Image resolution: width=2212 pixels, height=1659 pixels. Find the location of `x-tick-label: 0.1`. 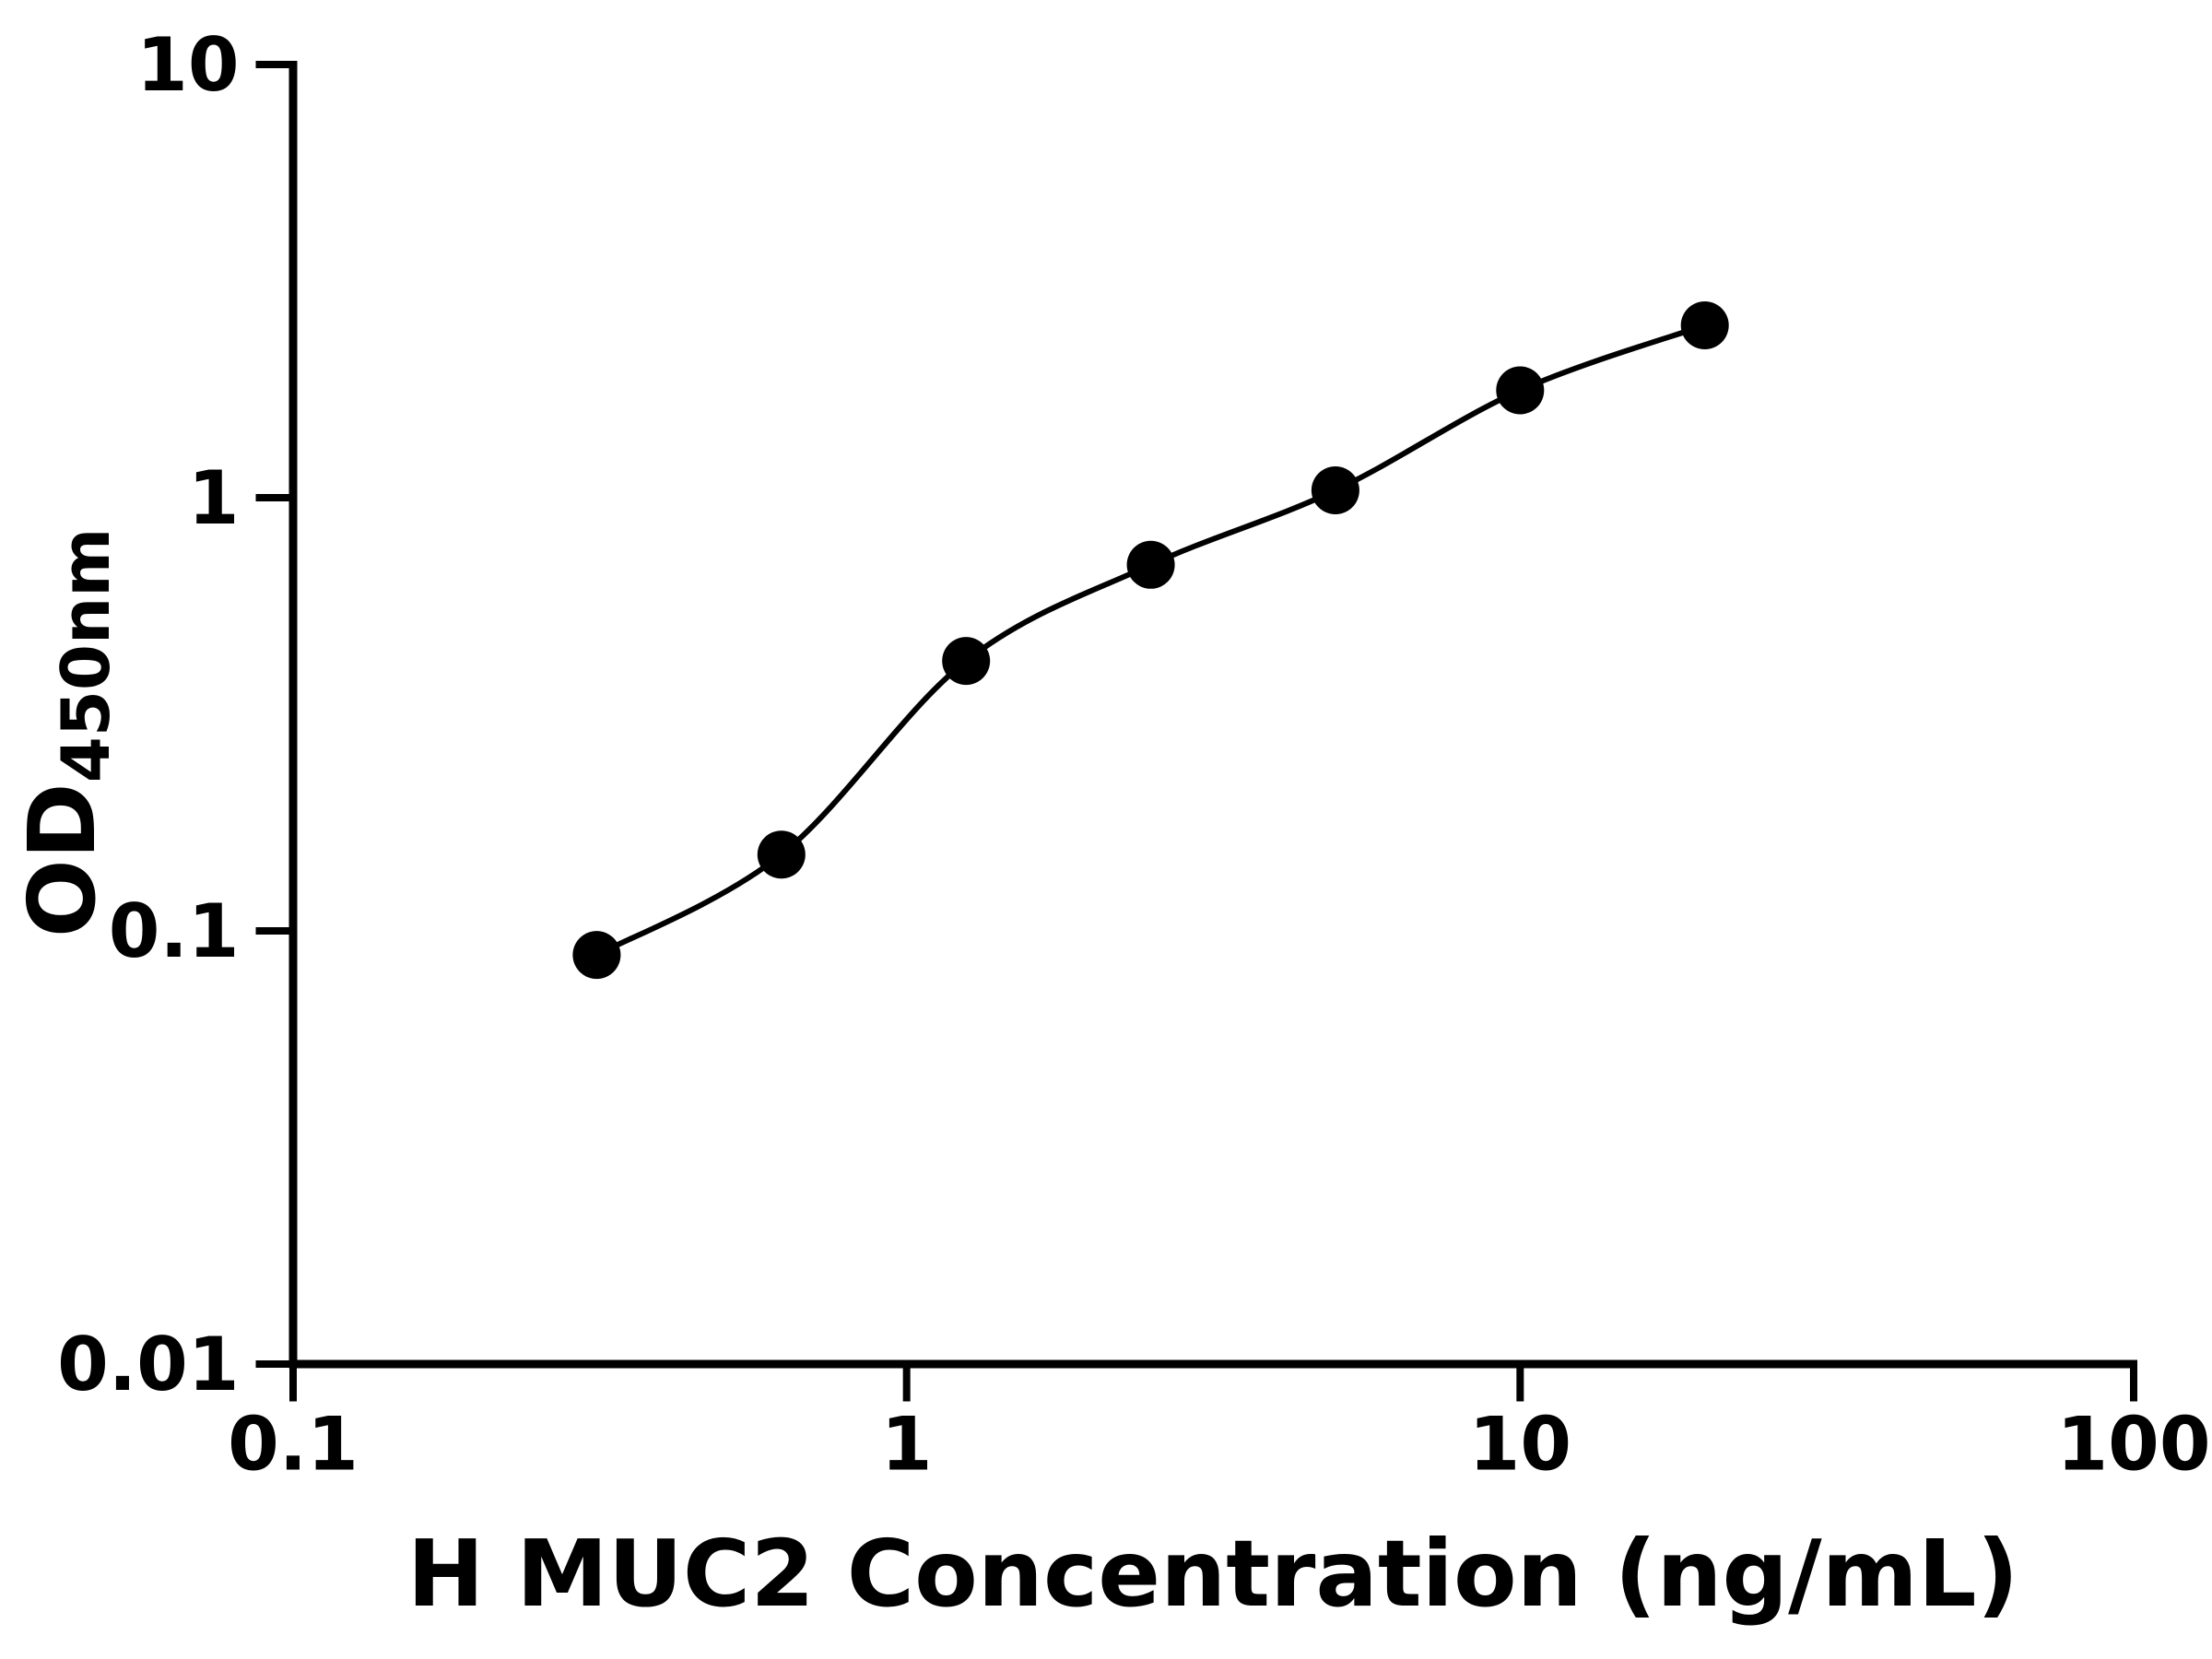

x-tick-label: 0.1 is located at coordinates (293, 1445).